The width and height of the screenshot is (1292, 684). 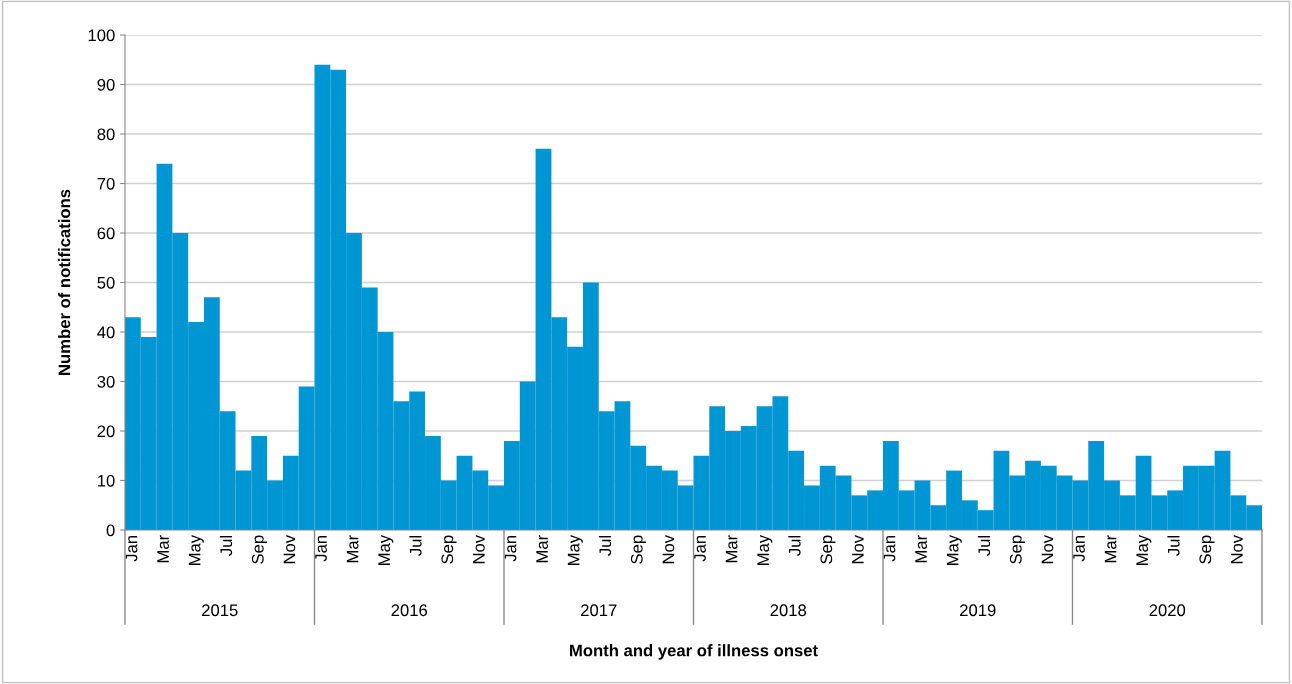 What do you see at coordinates (106, 134) in the screenshot?
I see `y-tick-label: 80` at bounding box center [106, 134].